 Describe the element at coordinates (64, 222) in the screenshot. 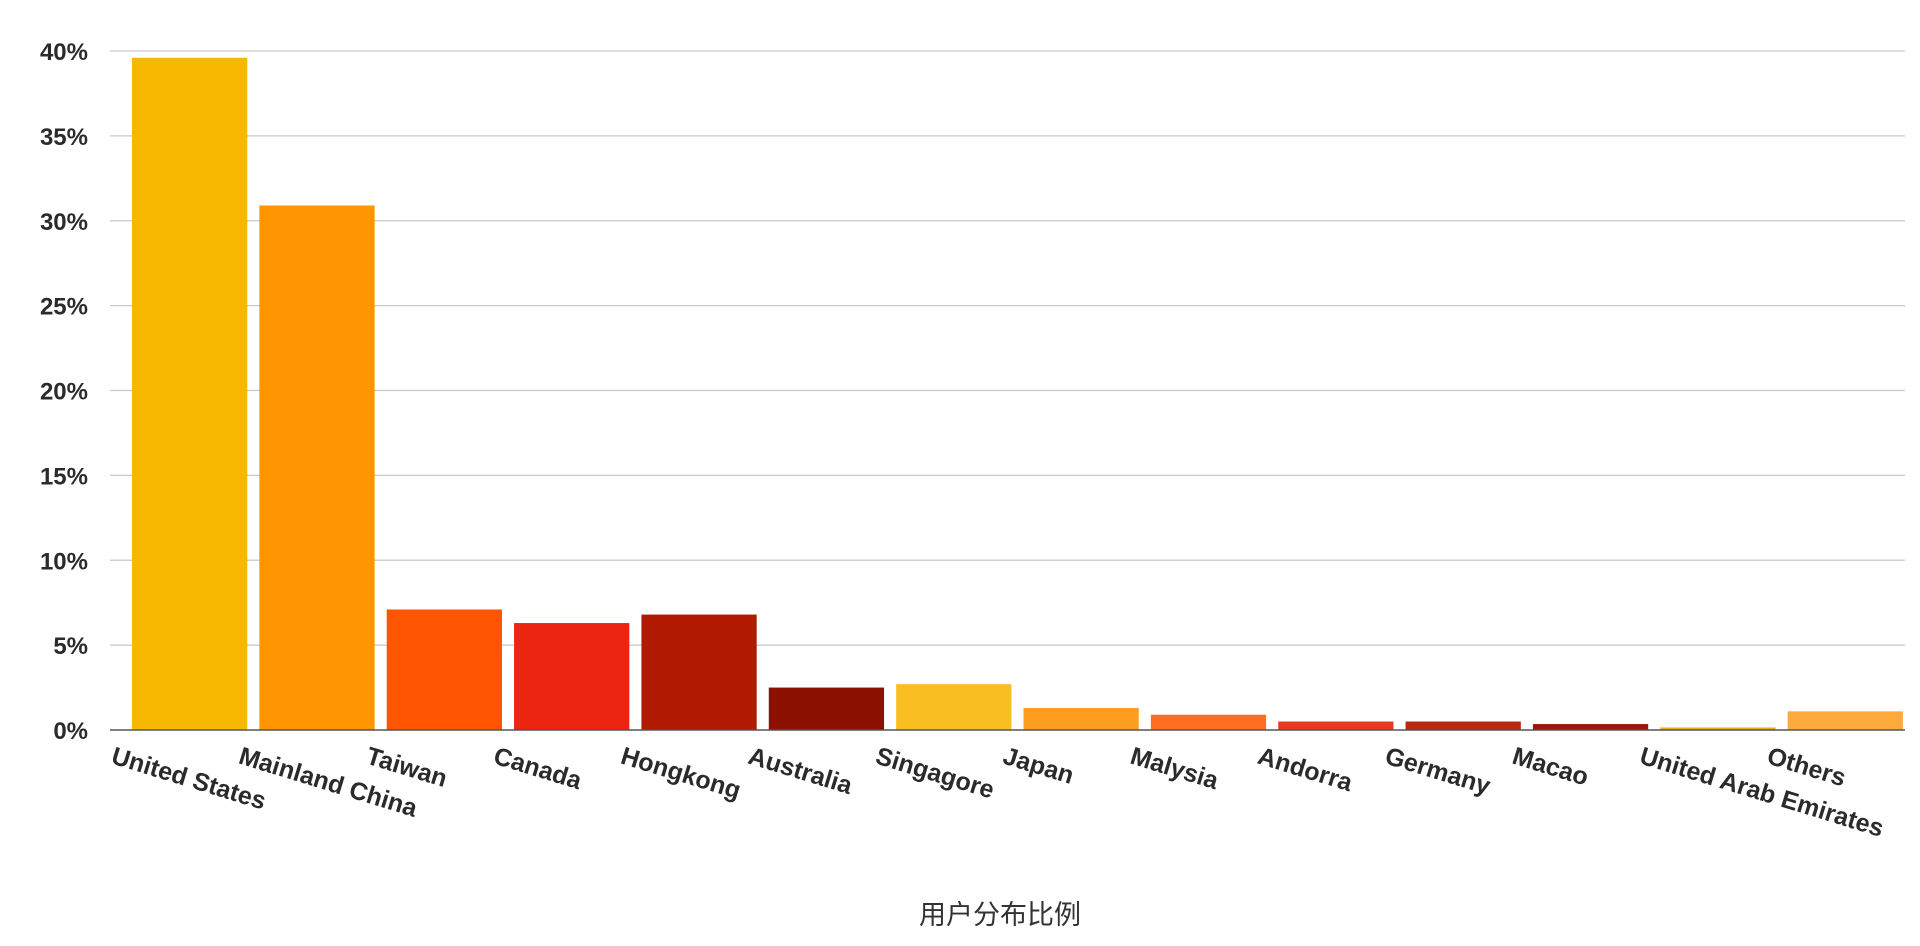

I see `y-tick-label: 30%` at that location.